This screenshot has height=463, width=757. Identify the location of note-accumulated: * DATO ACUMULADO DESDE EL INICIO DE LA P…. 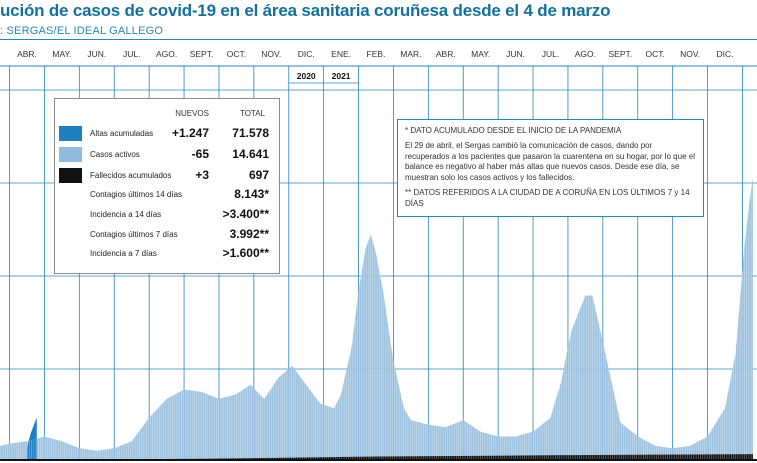
(513, 130).